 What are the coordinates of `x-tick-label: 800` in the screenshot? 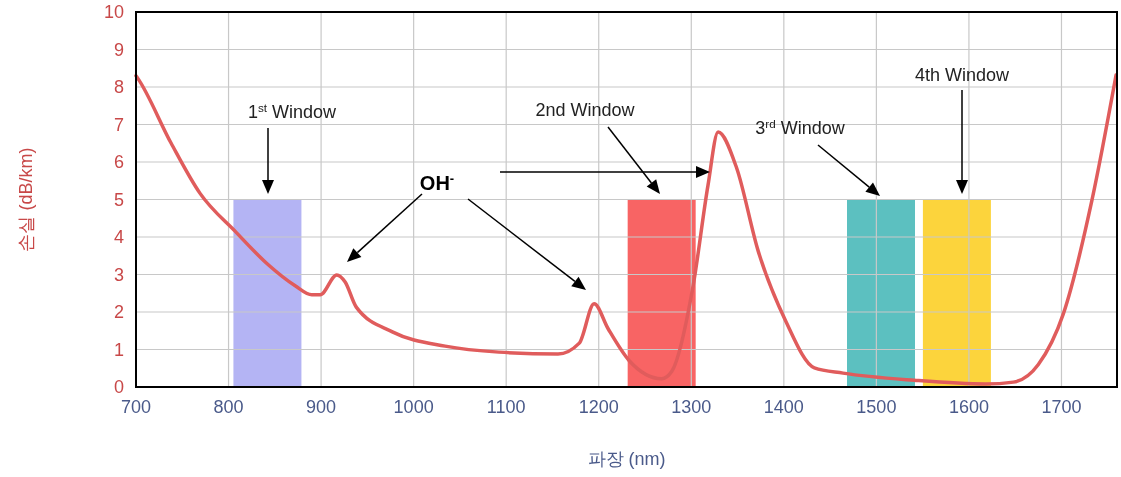 It's located at (228, 407).